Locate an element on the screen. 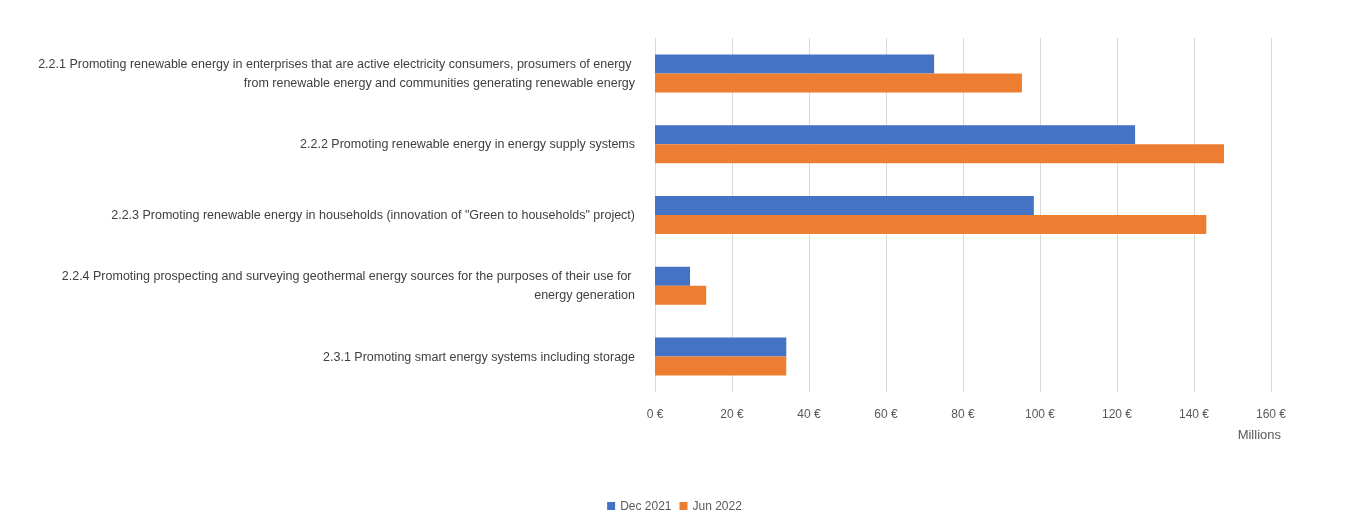 Image resolution: width=1349 pixels, height=527 pixels. legend-label: Dec 2021 is located at coordinates (646, 506).